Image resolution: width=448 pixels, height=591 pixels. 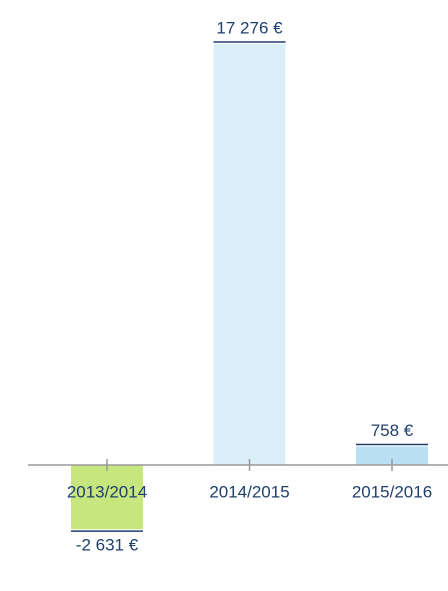 I want to click on x-tick-label: 2013/2014, so click(x=107, y=491).